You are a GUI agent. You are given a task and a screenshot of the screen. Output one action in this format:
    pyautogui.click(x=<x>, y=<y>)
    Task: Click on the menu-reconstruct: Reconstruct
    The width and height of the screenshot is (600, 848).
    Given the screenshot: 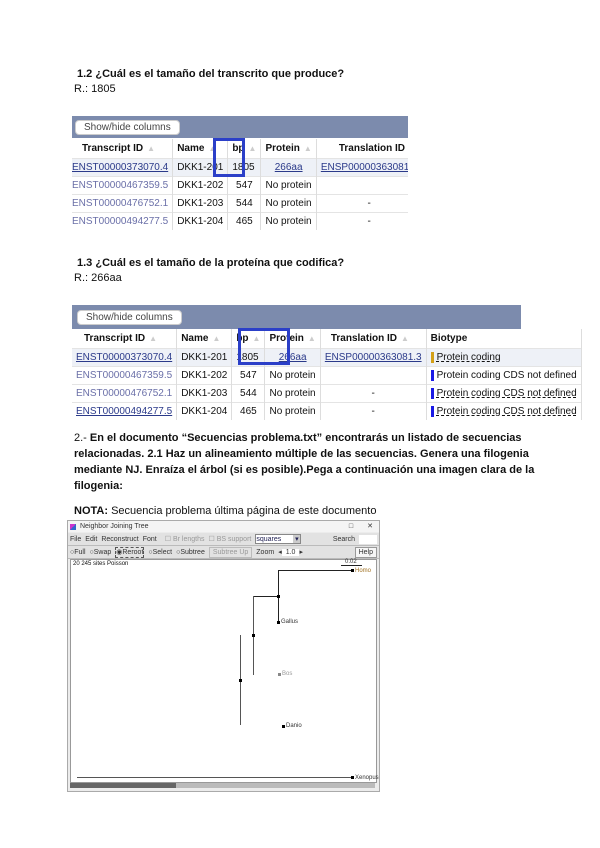 What is the action you would take?
    pyautogui.click(x=120, y=539)
    